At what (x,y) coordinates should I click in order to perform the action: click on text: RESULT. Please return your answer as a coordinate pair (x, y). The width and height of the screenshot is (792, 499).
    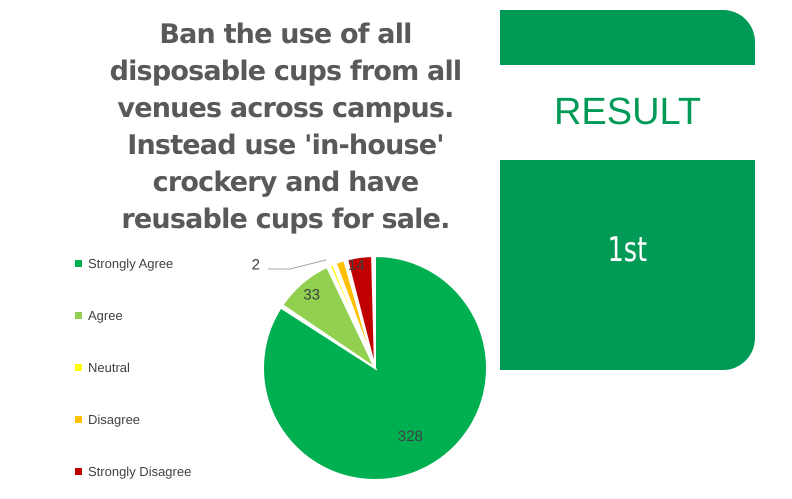
    Looking at the image, I should click on (627, 112).